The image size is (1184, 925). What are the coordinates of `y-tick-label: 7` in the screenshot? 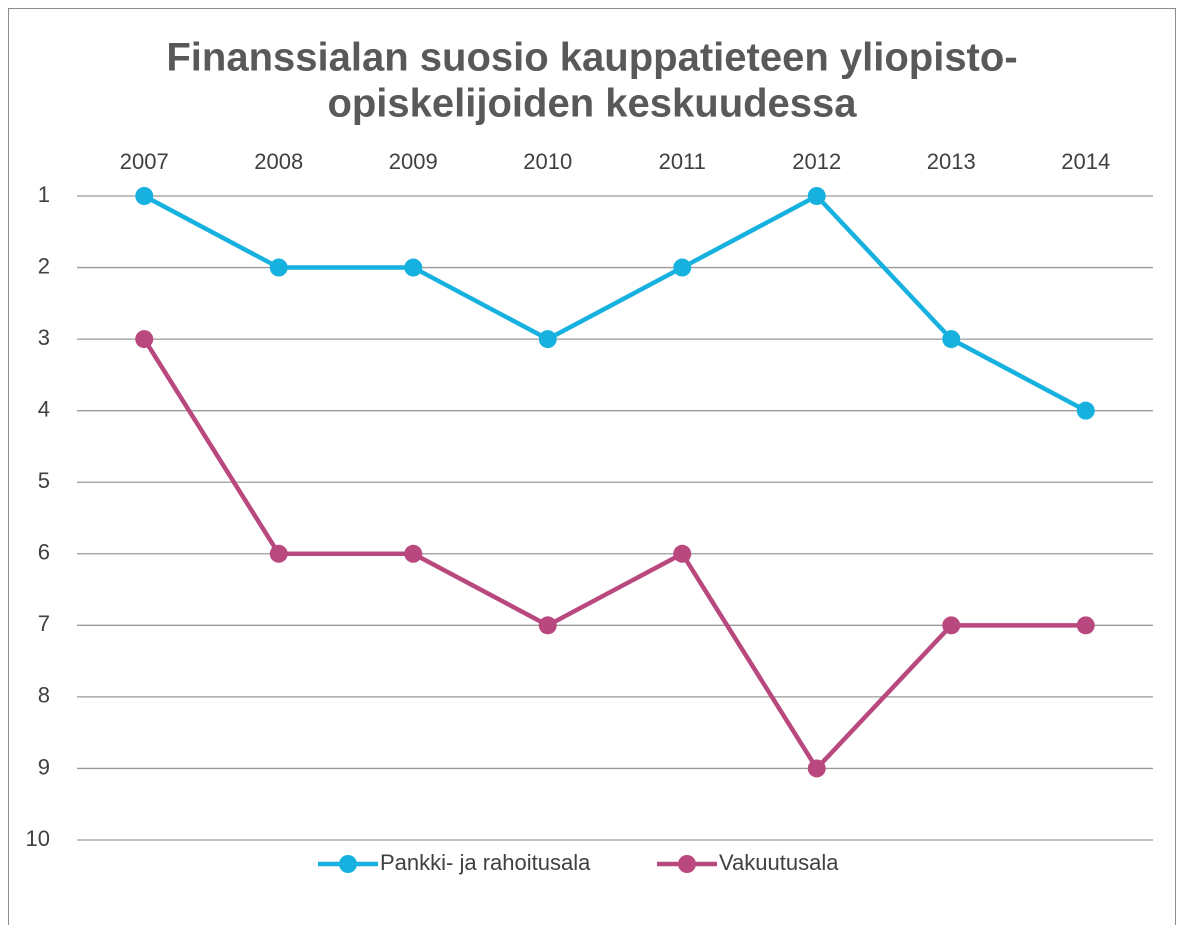 It's located at (44, 623).